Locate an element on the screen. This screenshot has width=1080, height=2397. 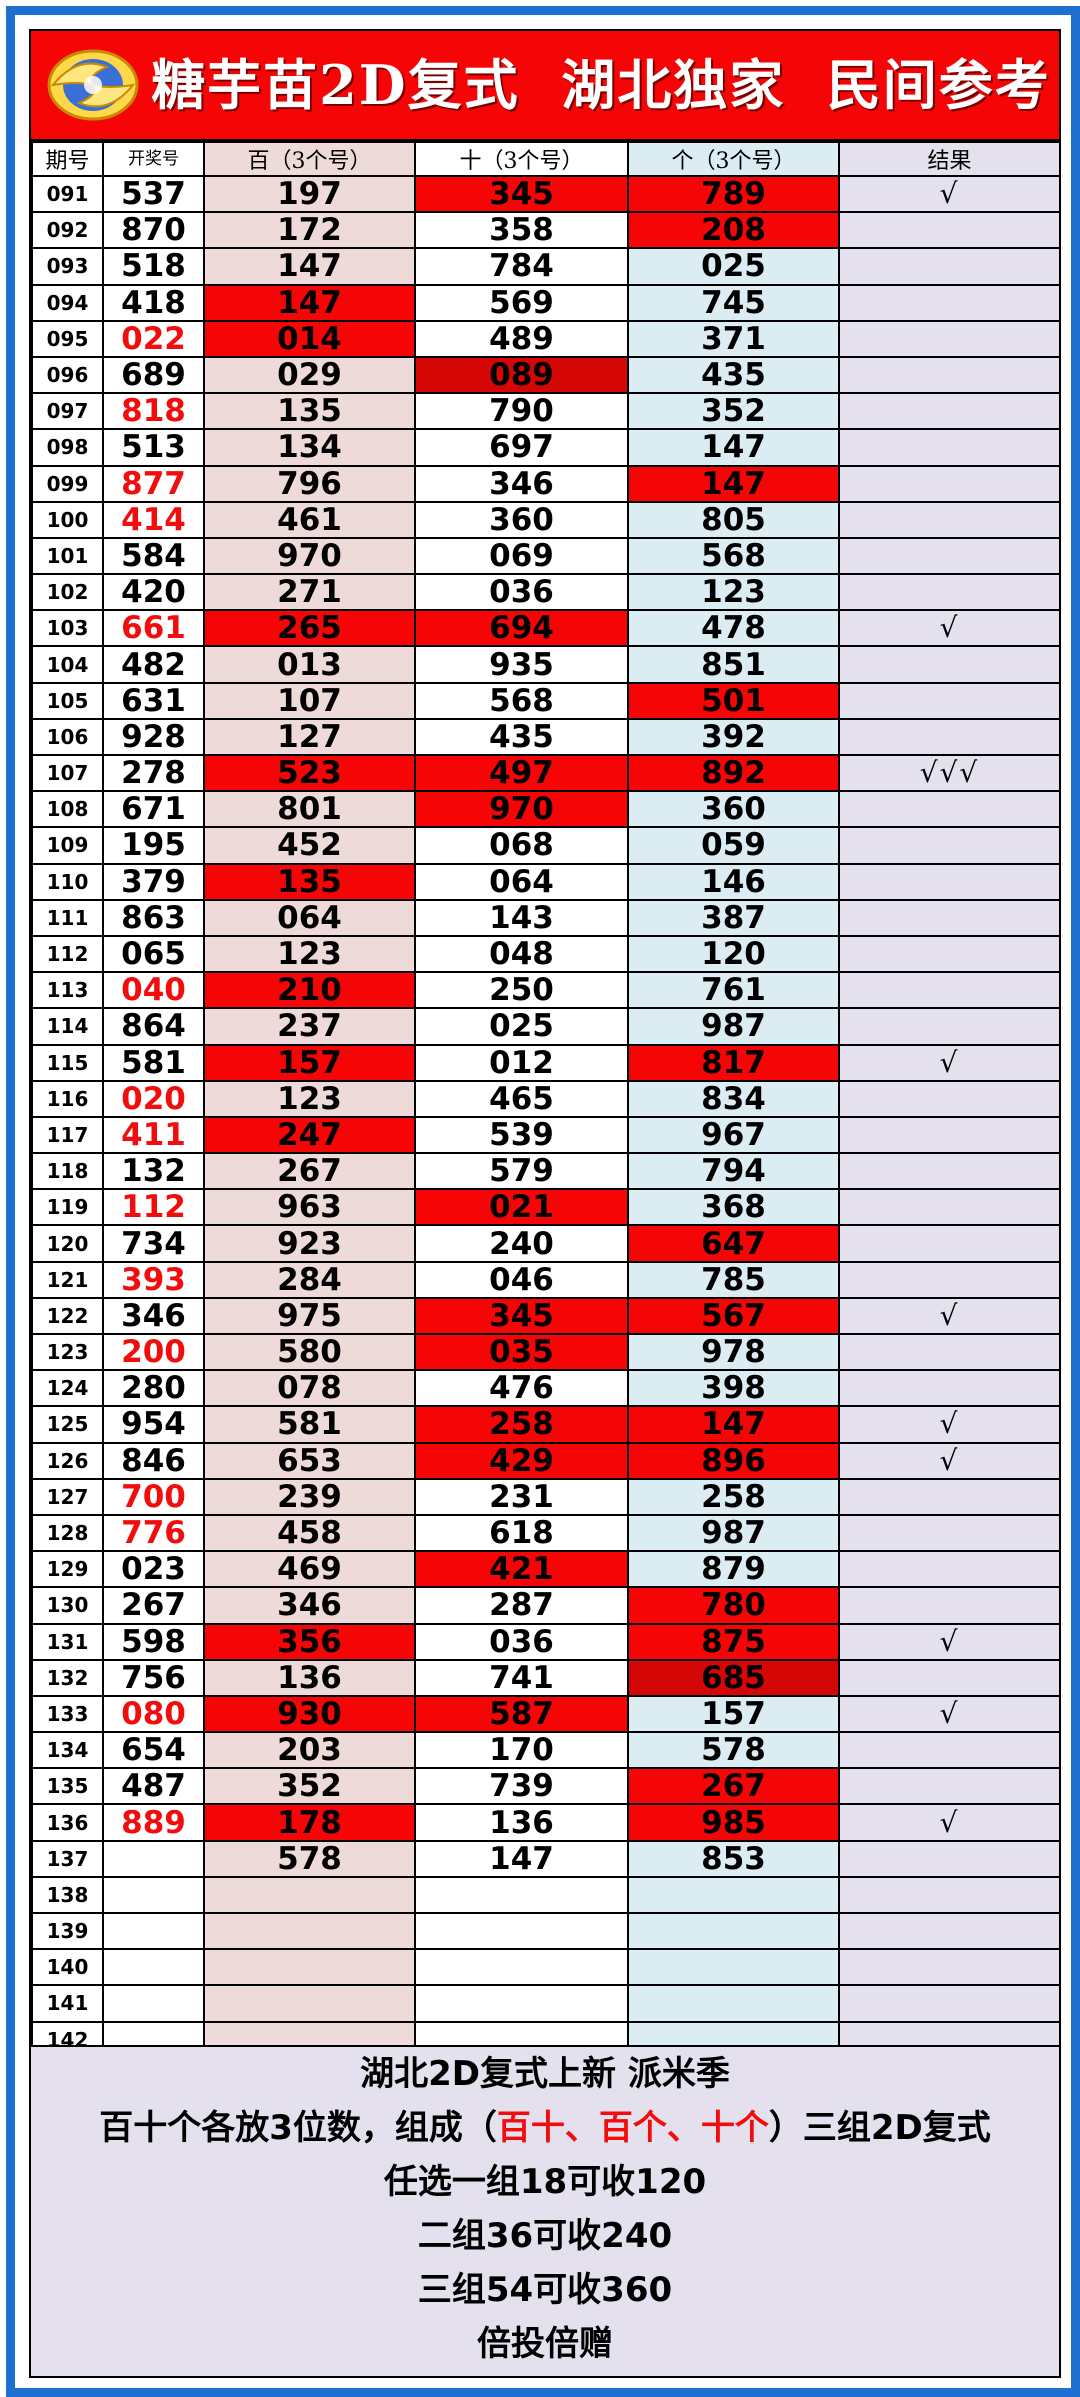
promo-line-2: 百十个各放3位数，组成（百十、百个、十个）三组2D复式 is located at coordinates (545, 2128).